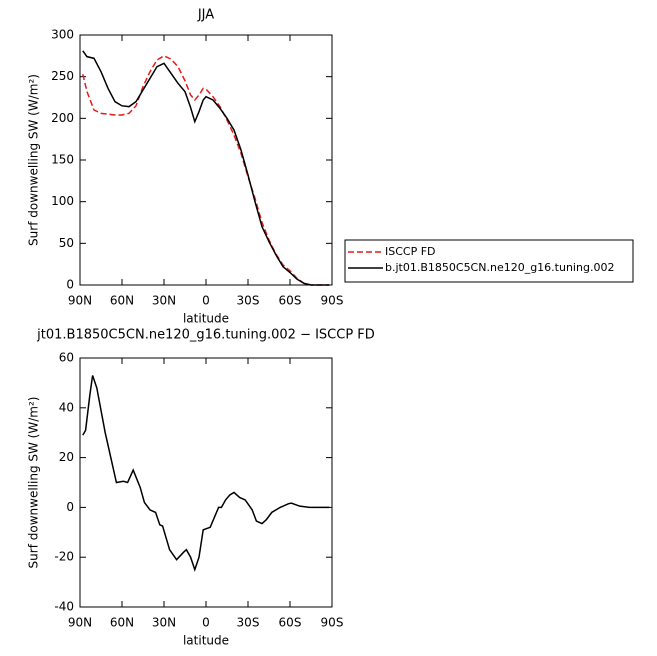 This screenshot has width=657, height=656. What do you see at coordinates (66, 243) in the screenshot?
I see `y-tick-label: 50` at bounding box center [66, 243].